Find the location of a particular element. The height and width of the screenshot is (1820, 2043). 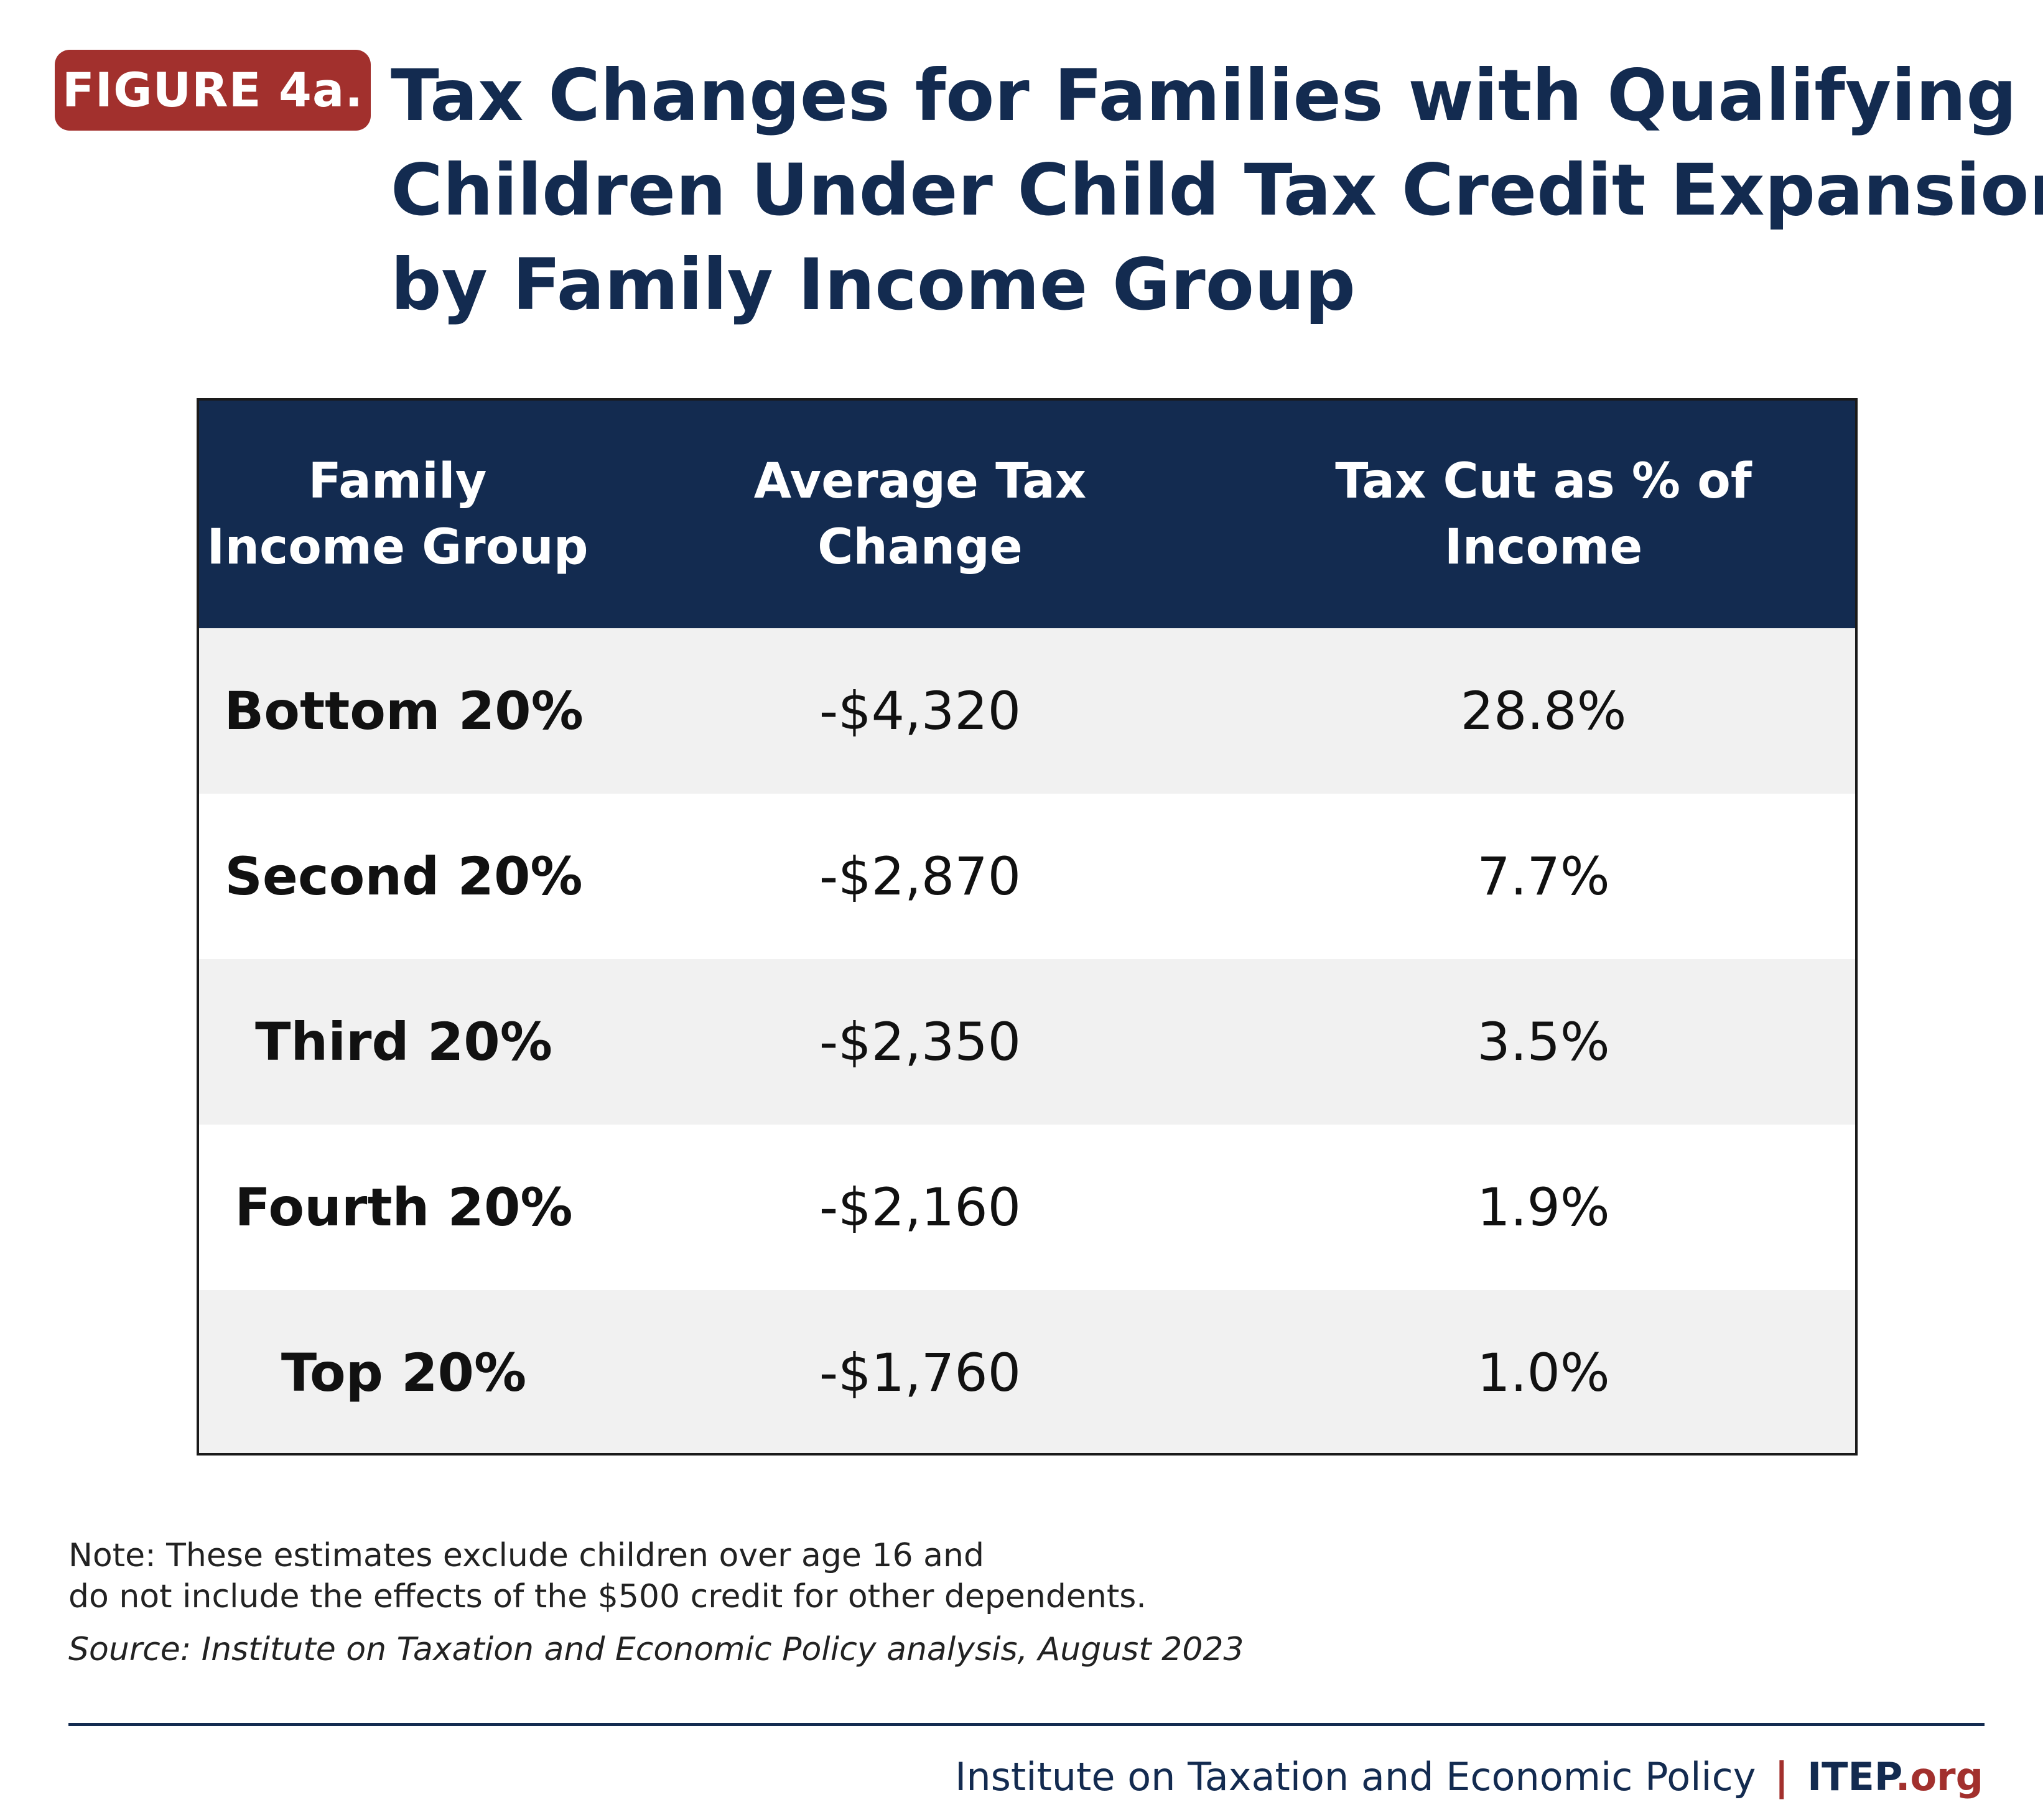

table-row: Third 20% -$2,350 3.5% is located at coordinates (1027, 1042).